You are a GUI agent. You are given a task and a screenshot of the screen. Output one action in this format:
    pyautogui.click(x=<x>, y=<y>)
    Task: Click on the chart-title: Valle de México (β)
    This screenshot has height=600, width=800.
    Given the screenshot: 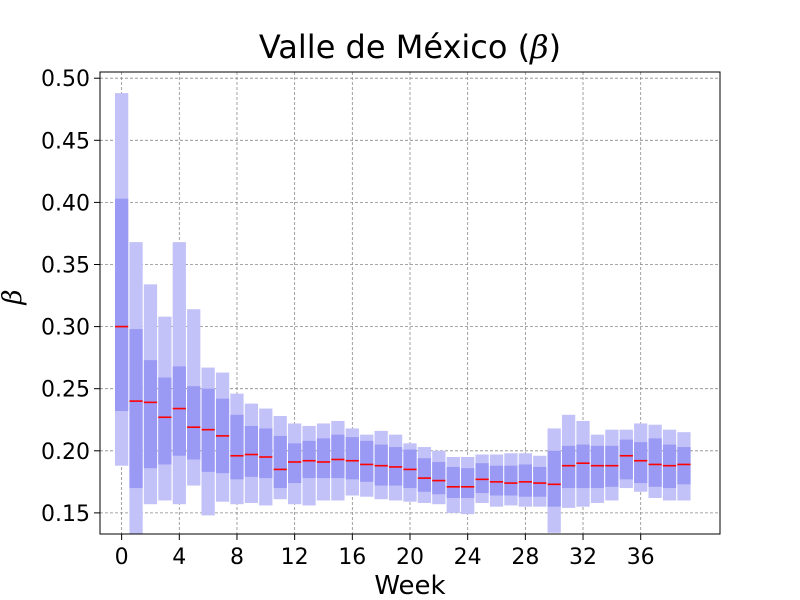 What is the action you would take?
    pyautogui.click(x=400, y=47)
    